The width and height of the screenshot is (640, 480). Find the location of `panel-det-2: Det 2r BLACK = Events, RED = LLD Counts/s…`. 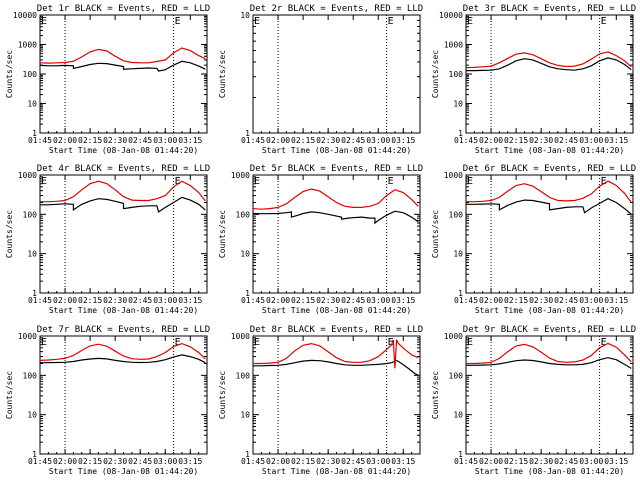

panel-det-2: Det 2r BLACK = Events, RED = LLD Counts/s… is located at coordinates (320, 79).